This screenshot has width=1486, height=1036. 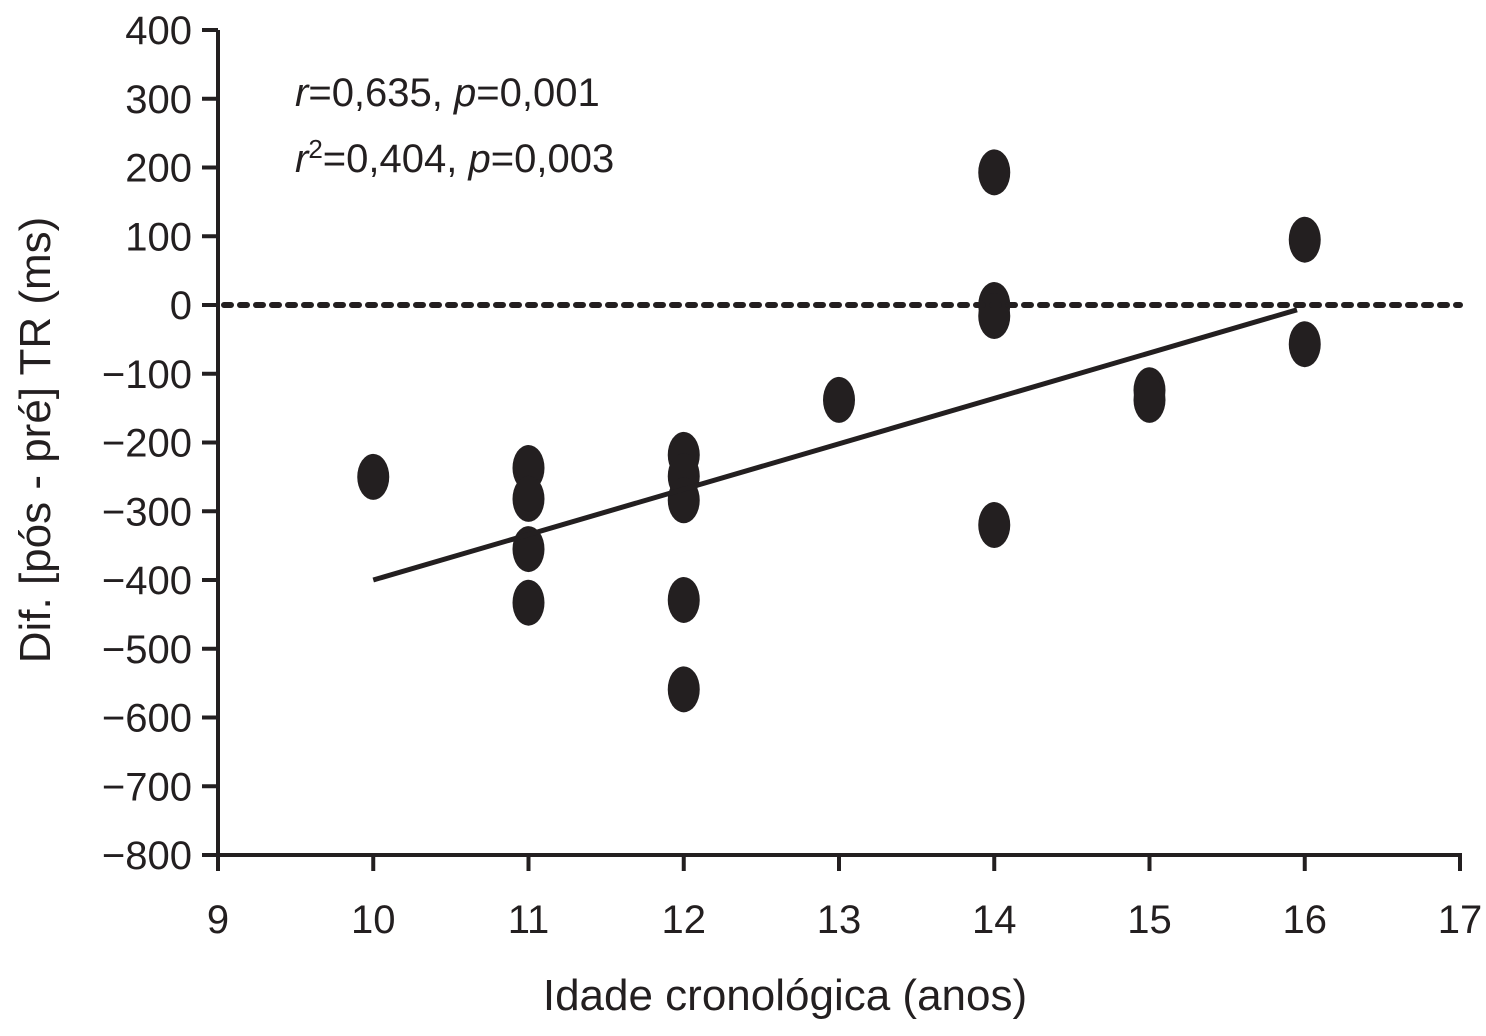 What do you see at coordinates (684, 920) in the screenshot?
I see `x-tick-label: 12` at bounding box center [684, 920].